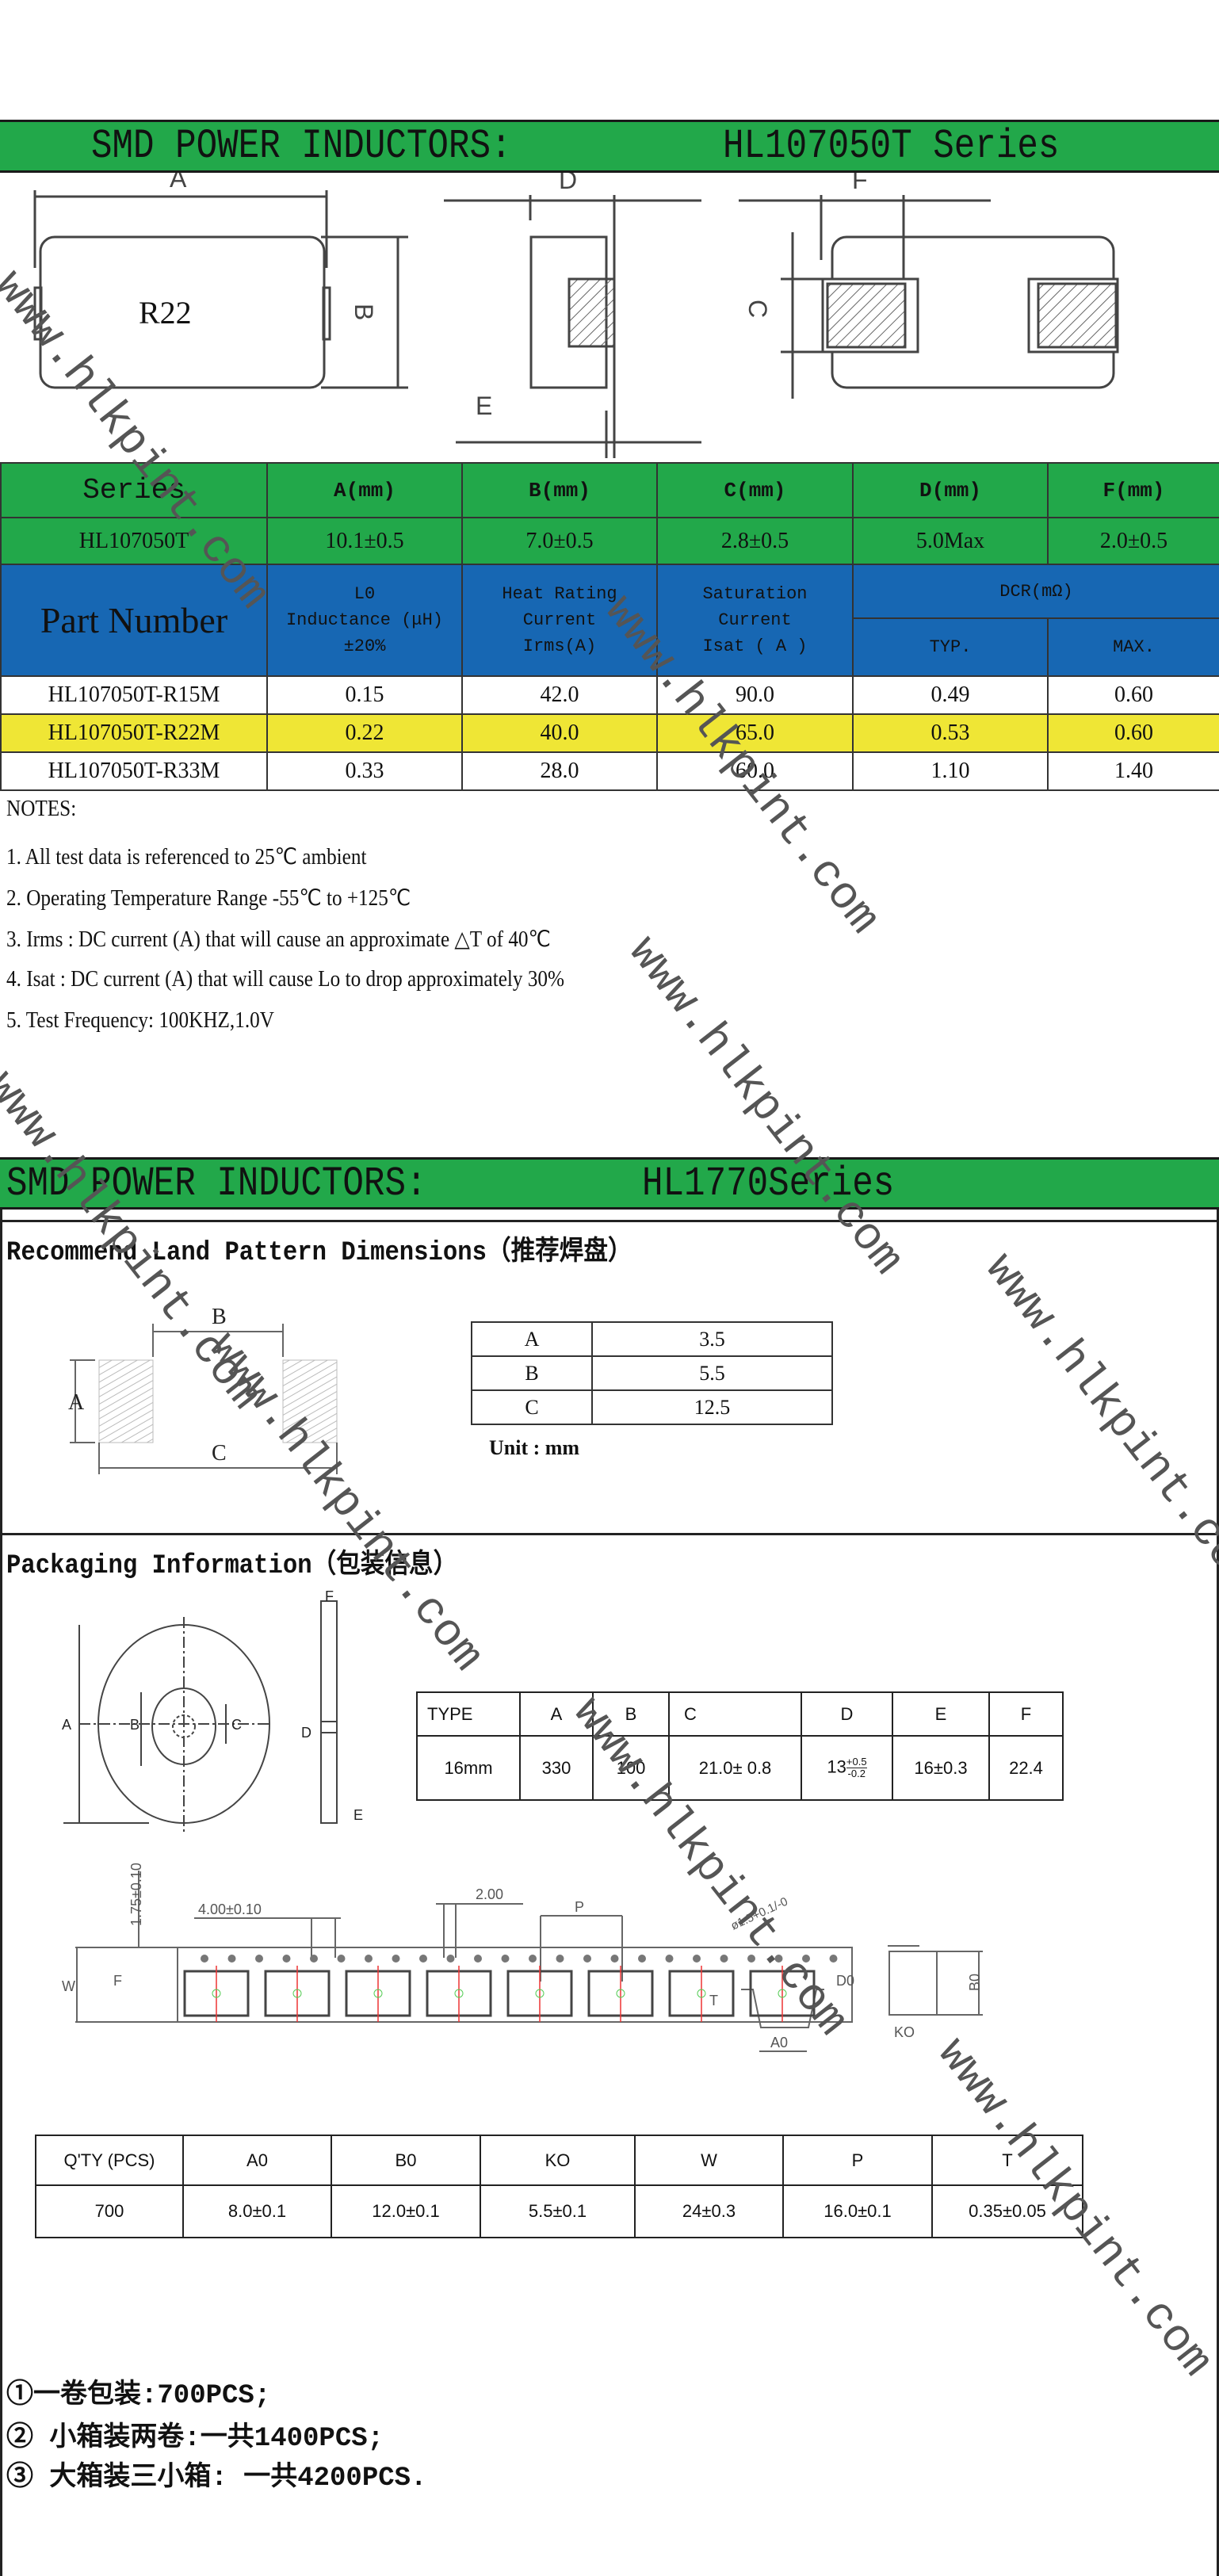 This screenshot has width=1219, height=2576. Describe the element at coordinates (330, 1596) in the screenshot. I see `reel-label-f: F` at that location.